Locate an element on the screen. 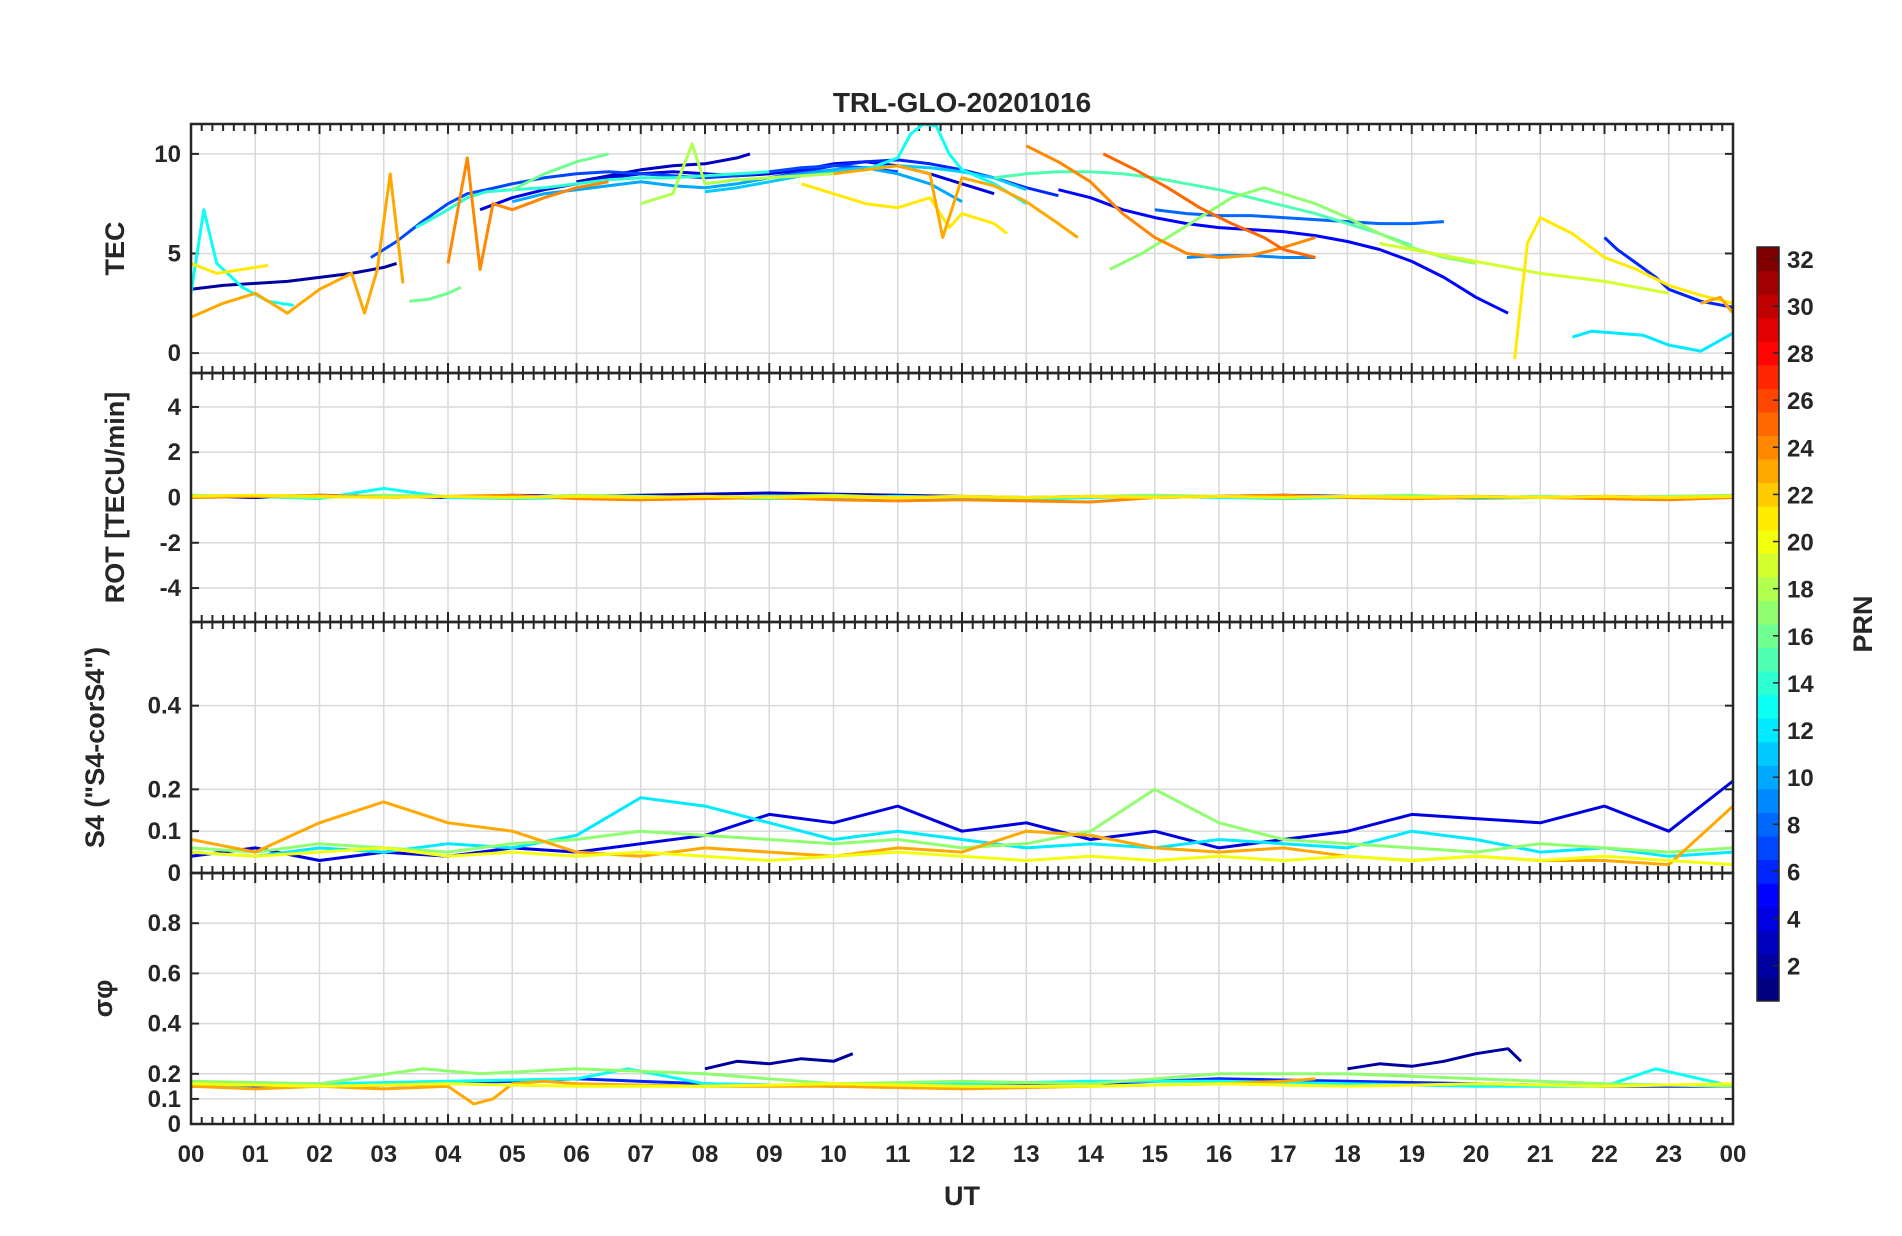 This screenshot has height=1236, width=1902. x-tick-label: 19 is located at coordinates (1411, 1154).